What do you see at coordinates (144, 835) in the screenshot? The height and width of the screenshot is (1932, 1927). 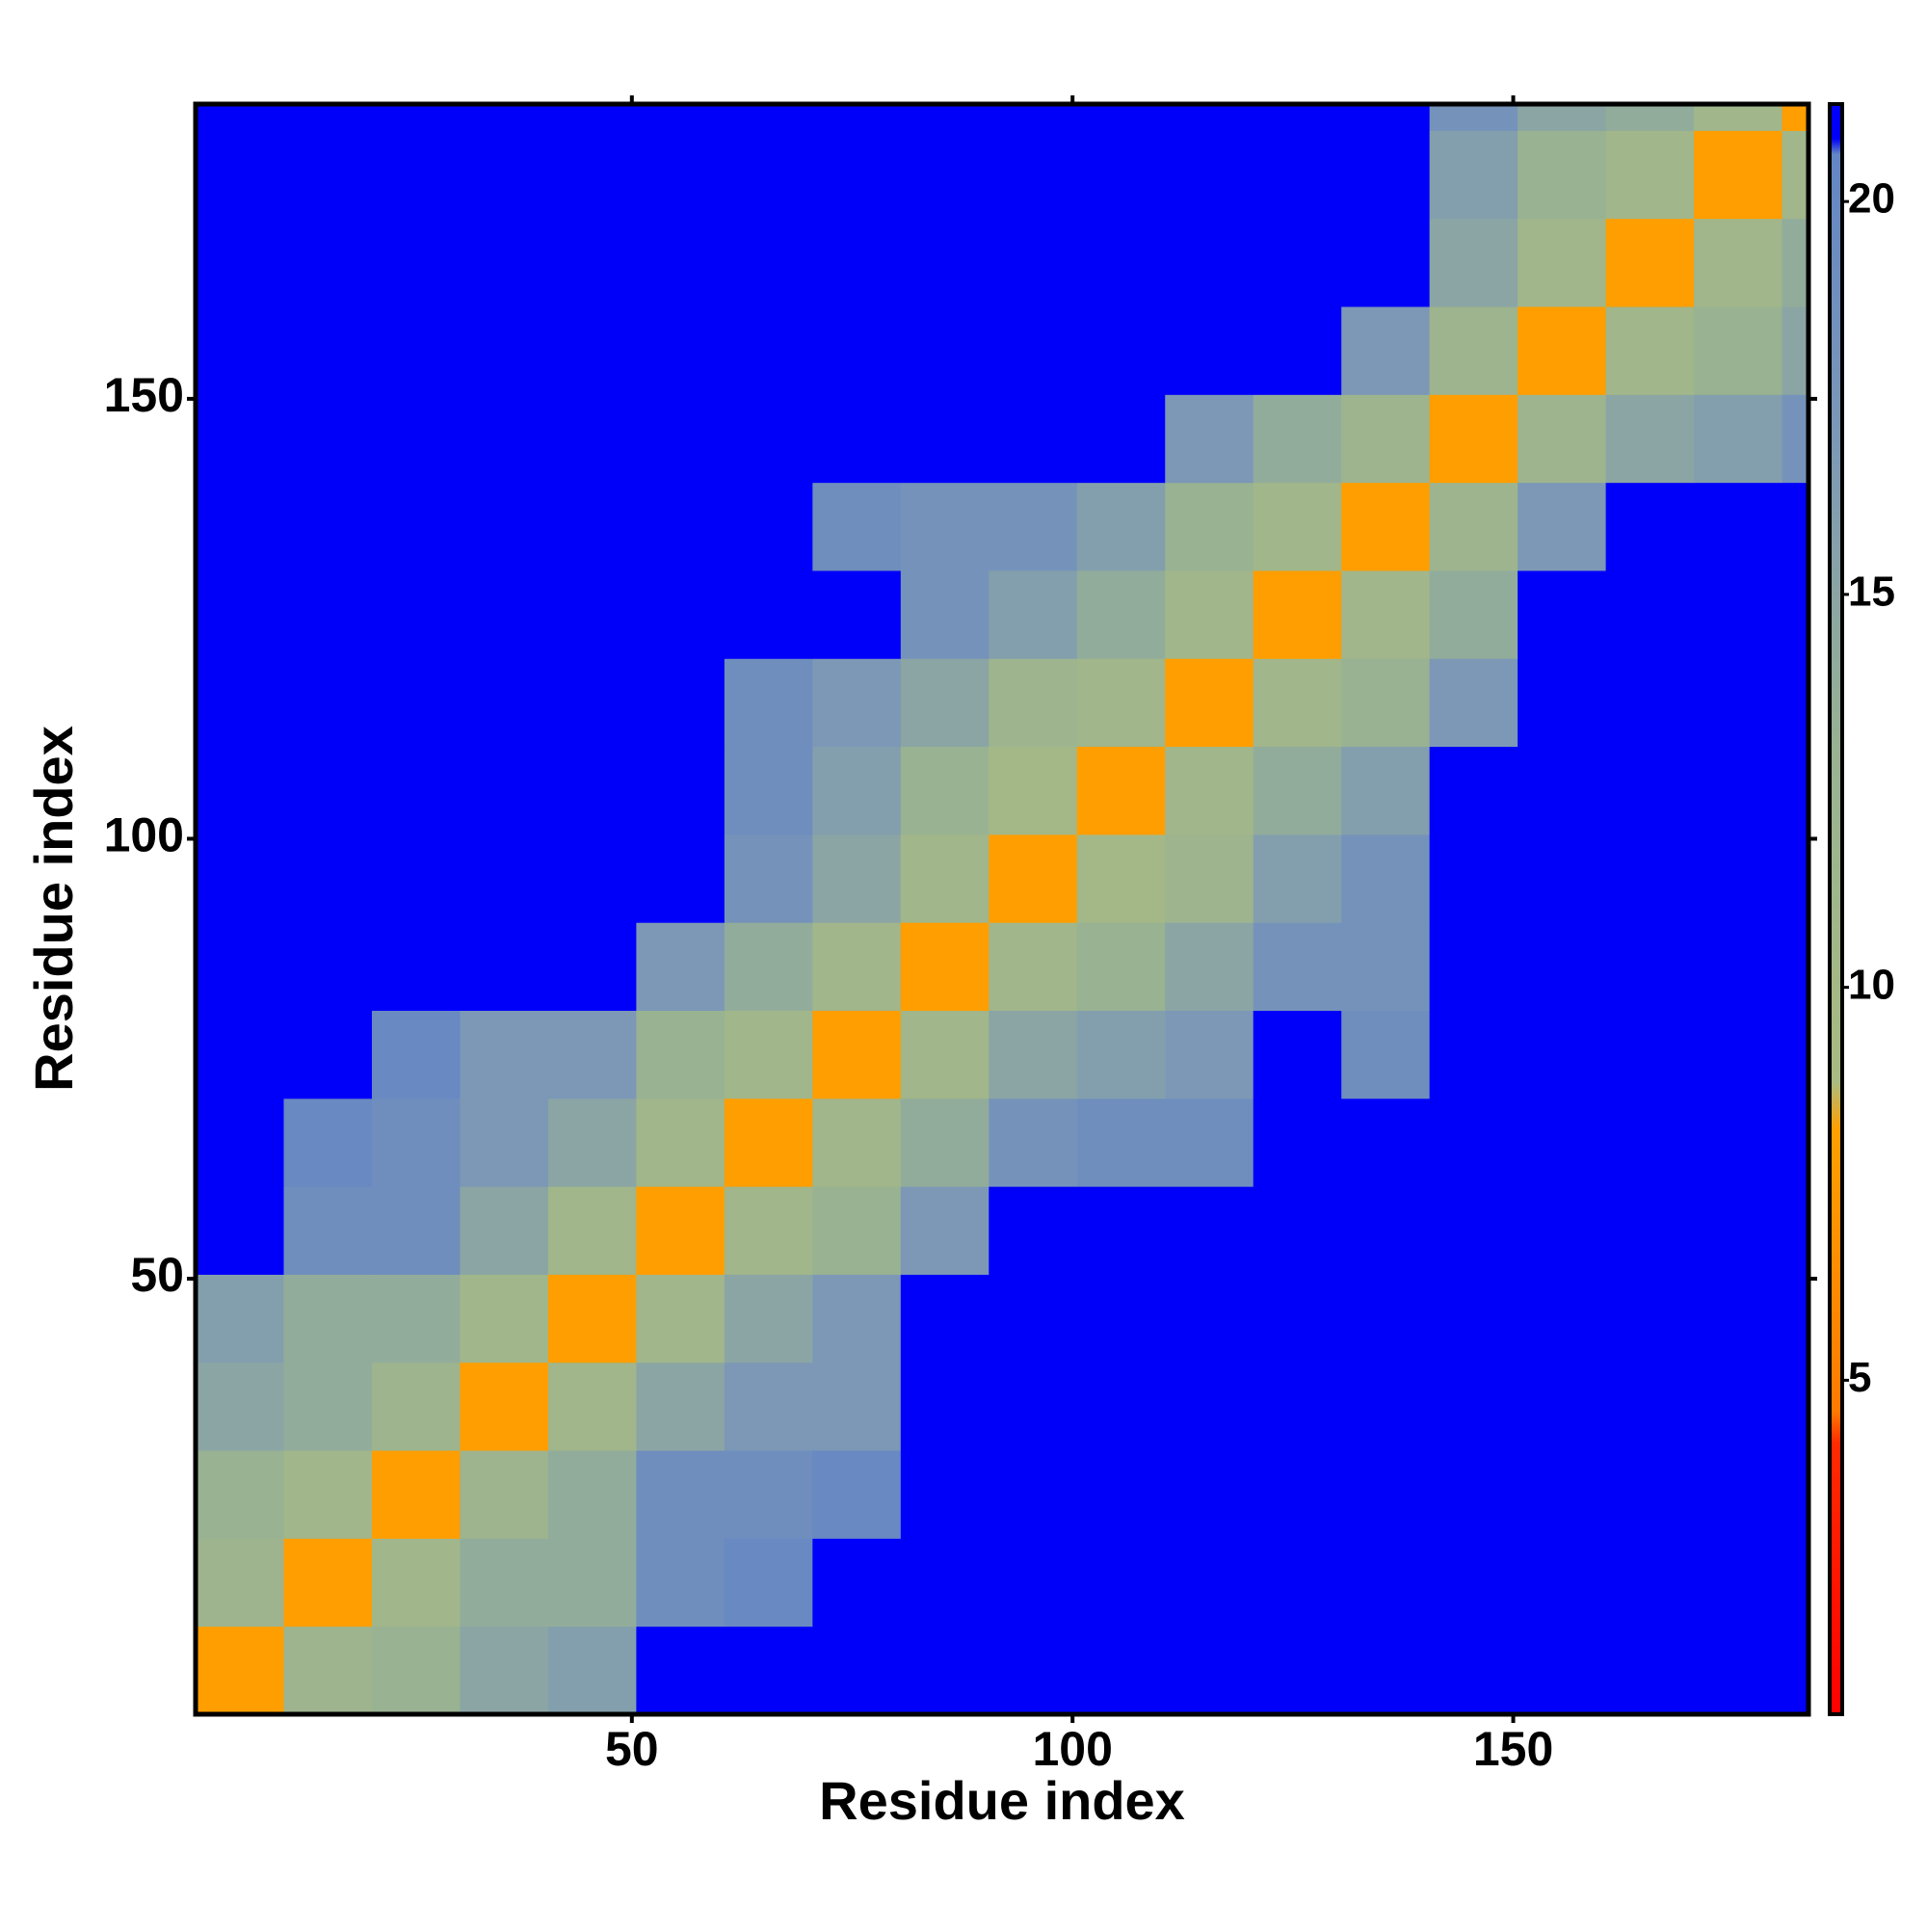 I see `y-tick-label: 100` at bounding box center [144, 835].